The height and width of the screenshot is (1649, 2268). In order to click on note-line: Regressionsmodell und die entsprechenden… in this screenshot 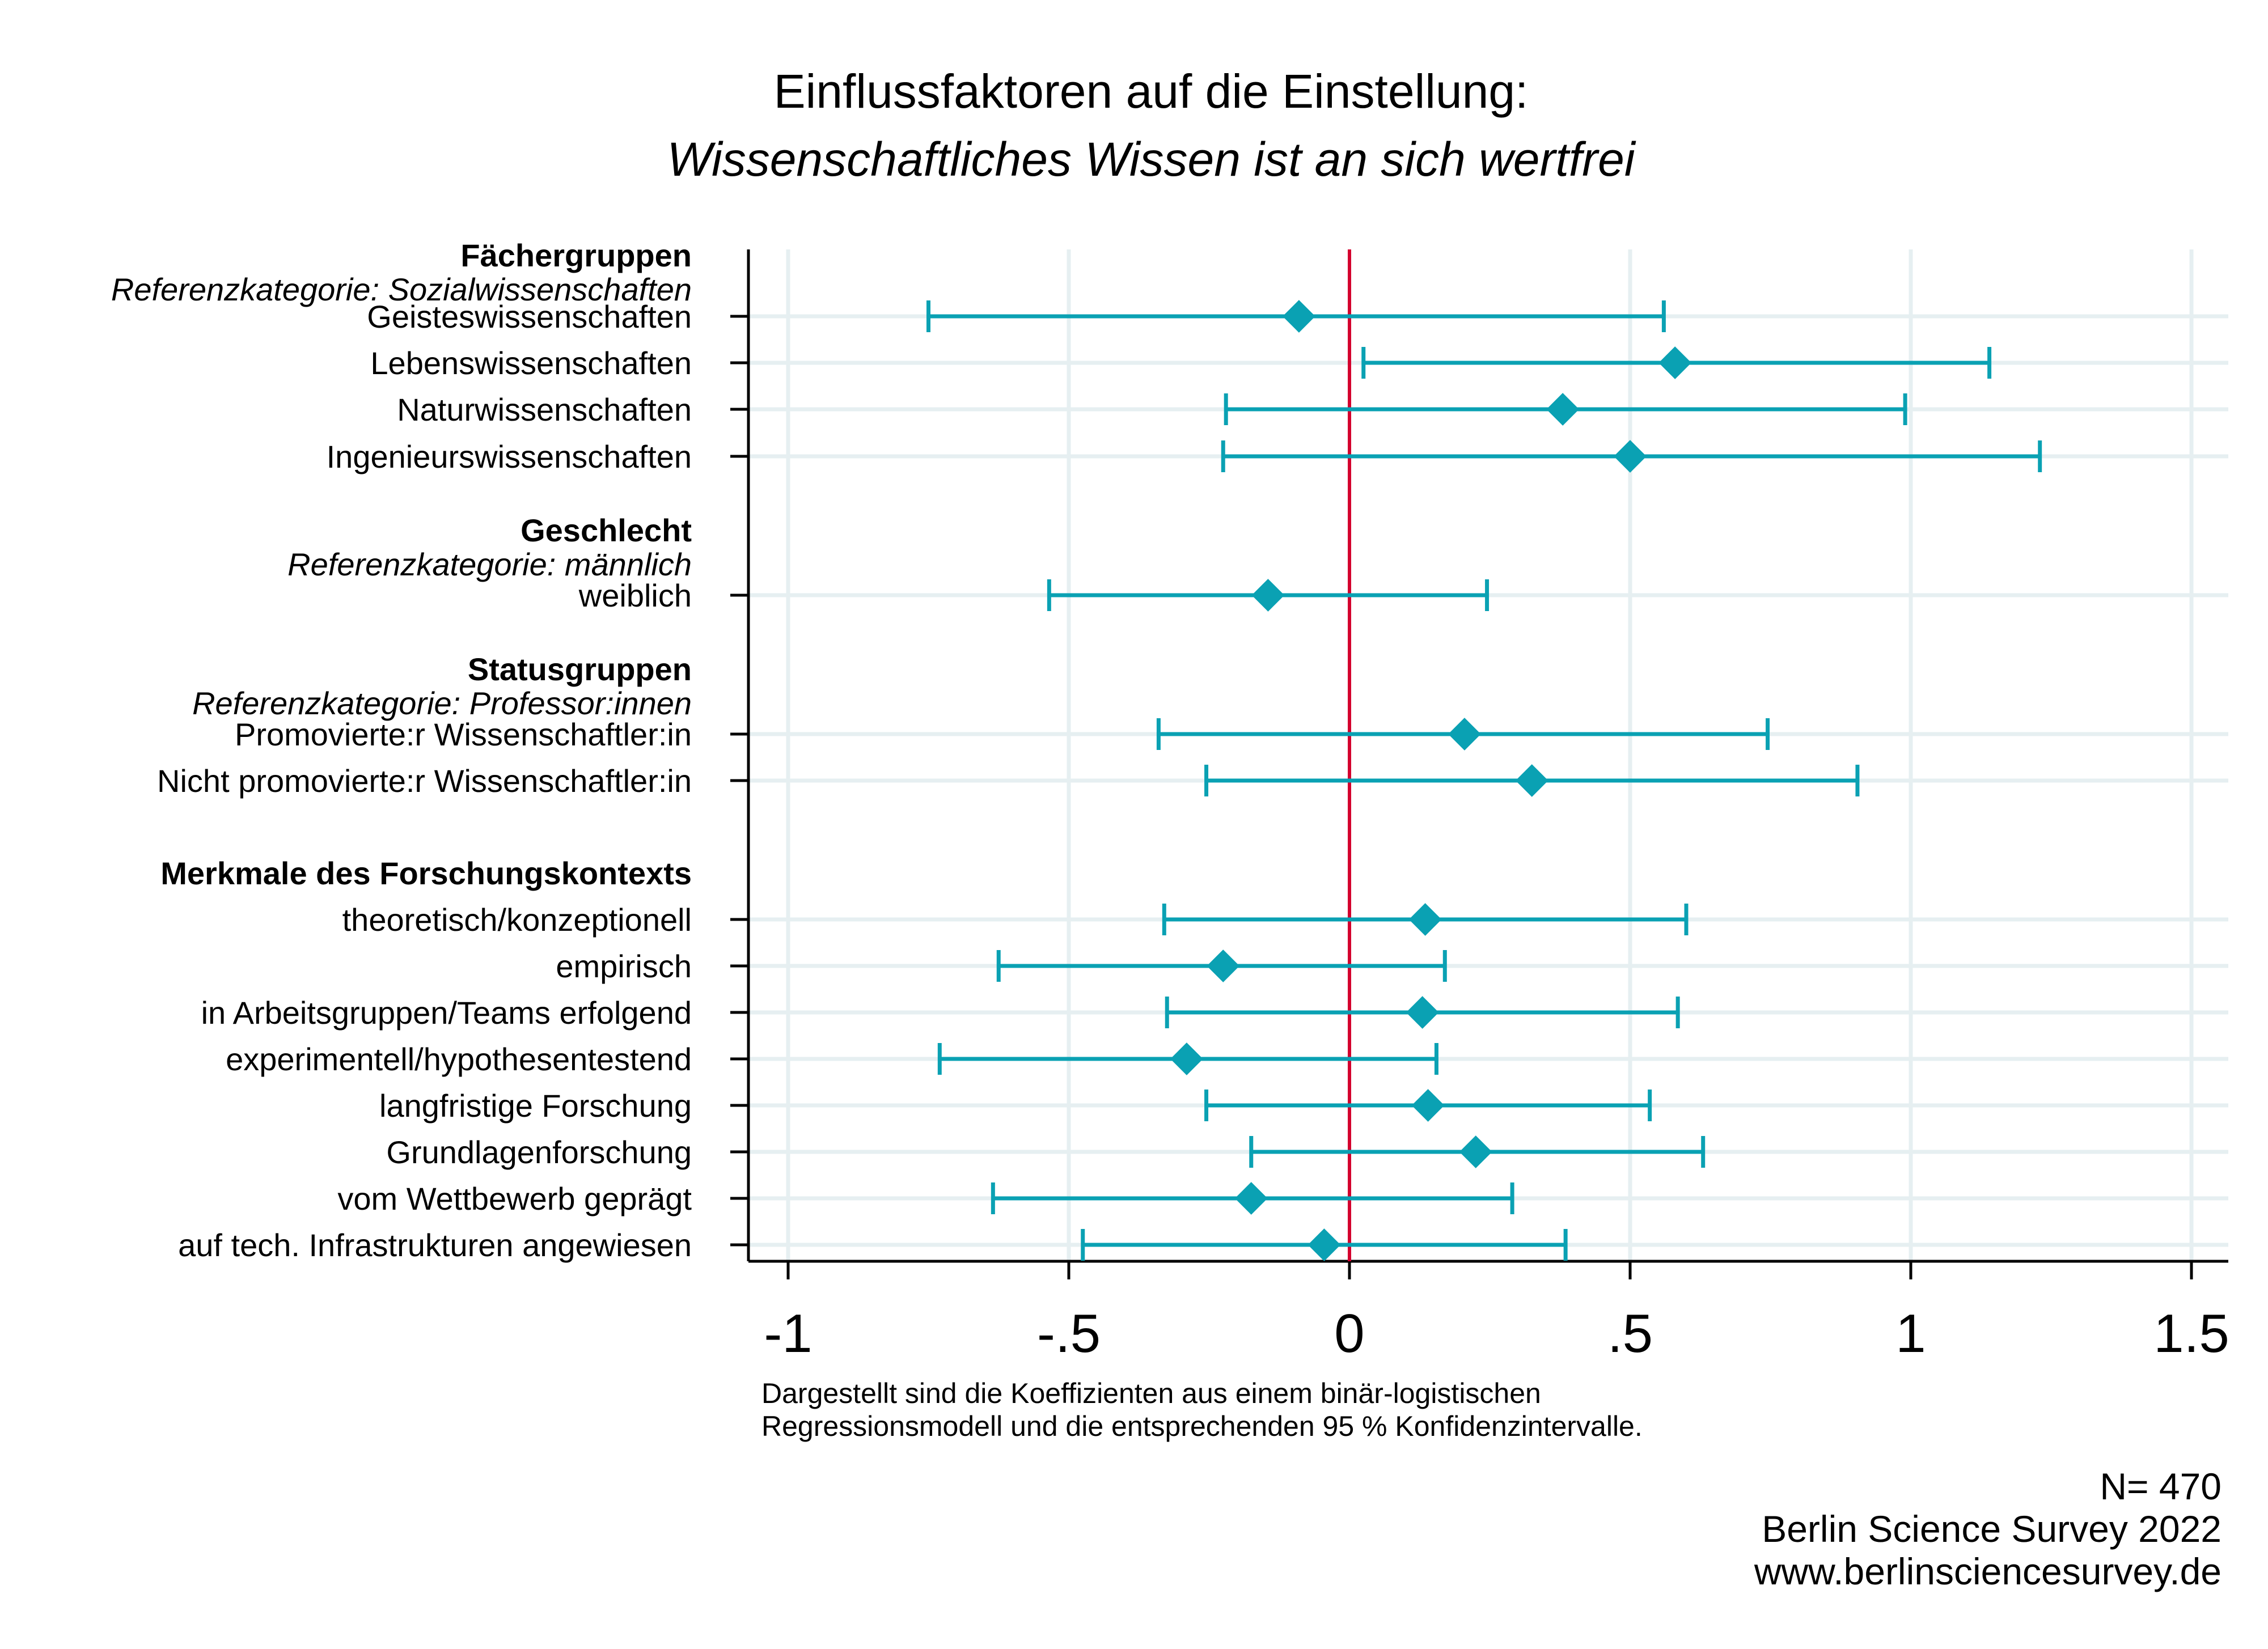, I will do `click(1202, 1426)`.